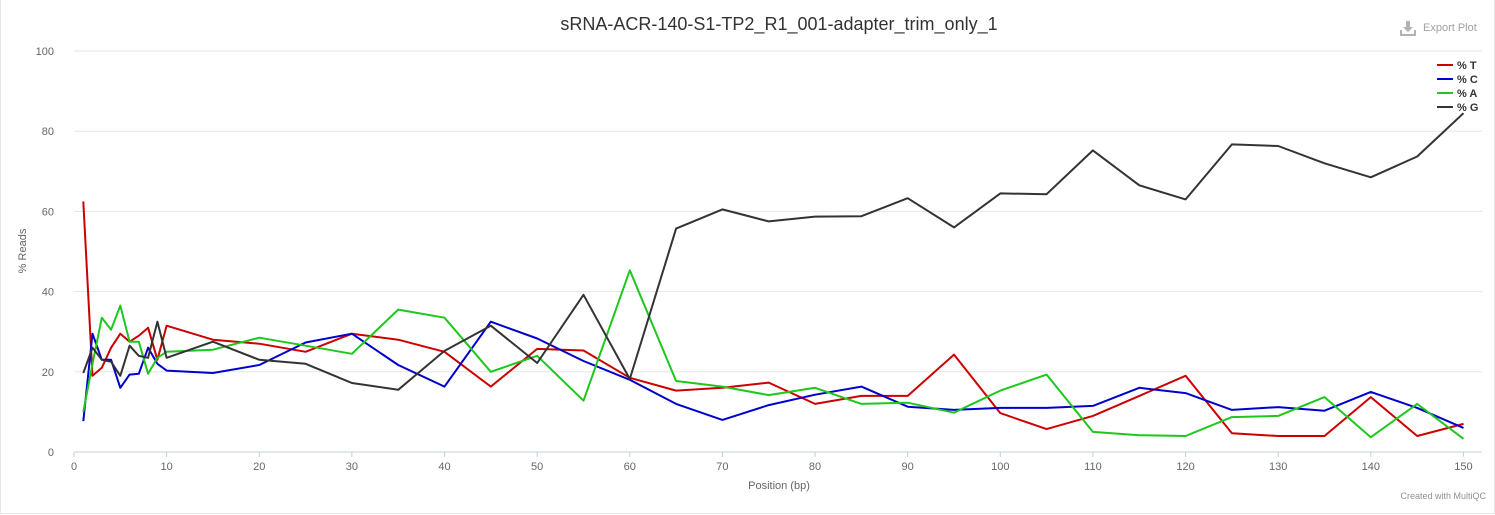  I want to click on export-plot-button: Export Plot, so click(1438, 28).